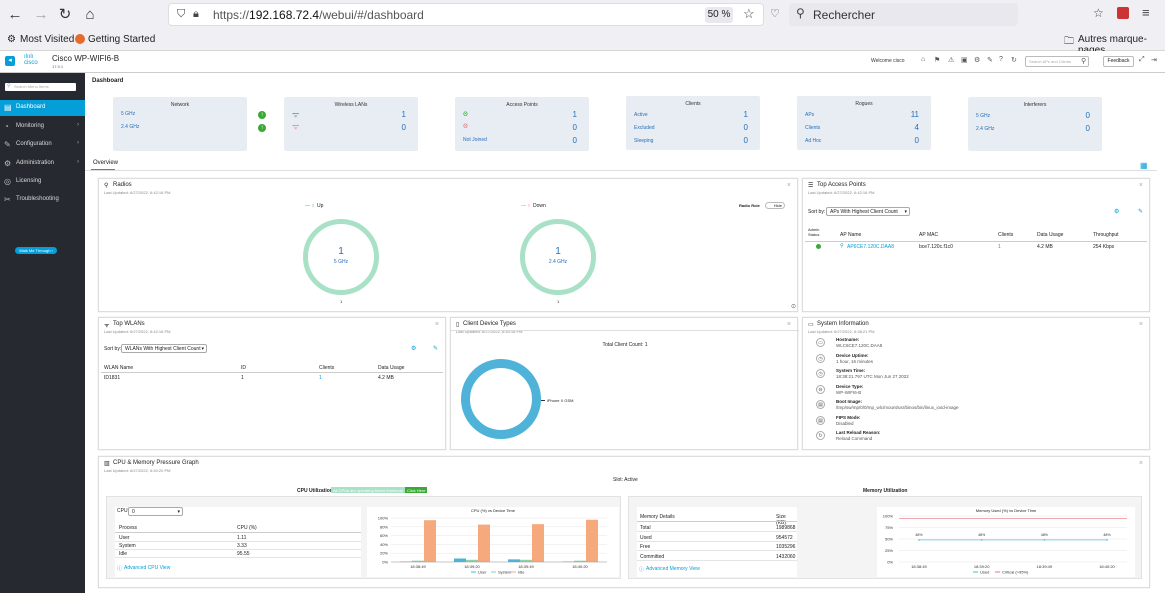 The width and height of the screenshot is (1165, 593). What do you see at coordinates (47, 39) in the screenshot?
I see `bookmark-most-visited: Most Visited` at bounding box center [47, 39].